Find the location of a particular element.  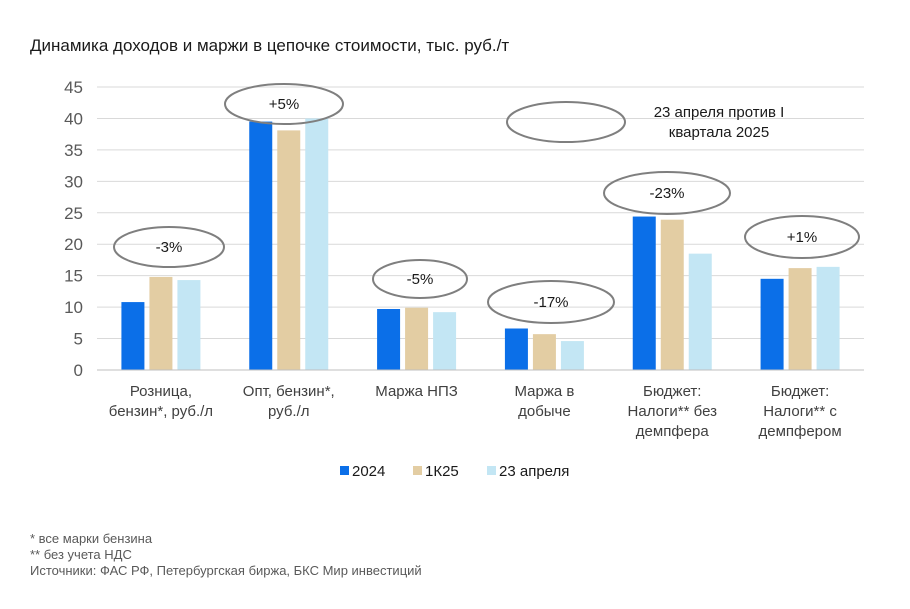

category-label: Бюджет: Налоги** без демпфера is located at coordinates (673, 411).